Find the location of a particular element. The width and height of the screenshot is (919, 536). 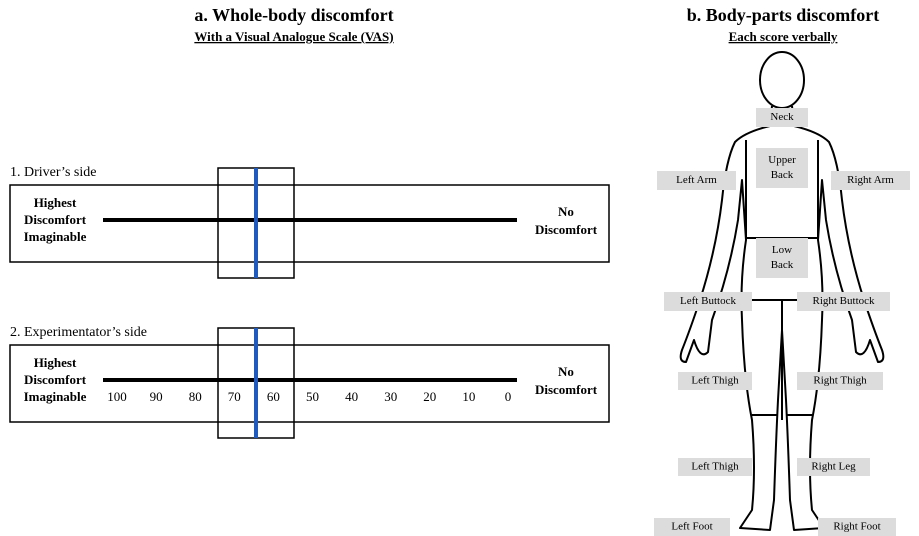

tick-label: 100 is located at coordinates (117, 396).